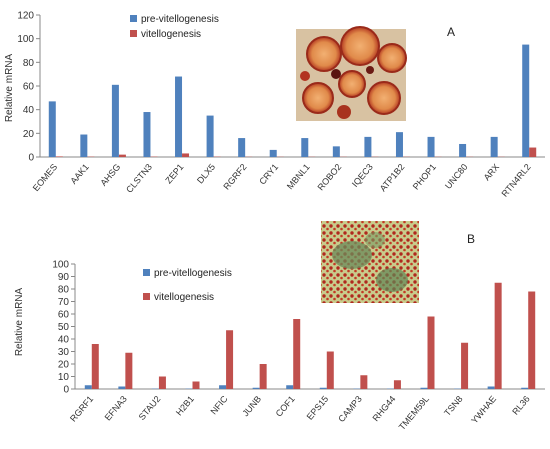  What do you see at coordinates (79, 174) in the screenshot?
I see `panel-a-category-label: AAK1` at bounding box center [79, 174].